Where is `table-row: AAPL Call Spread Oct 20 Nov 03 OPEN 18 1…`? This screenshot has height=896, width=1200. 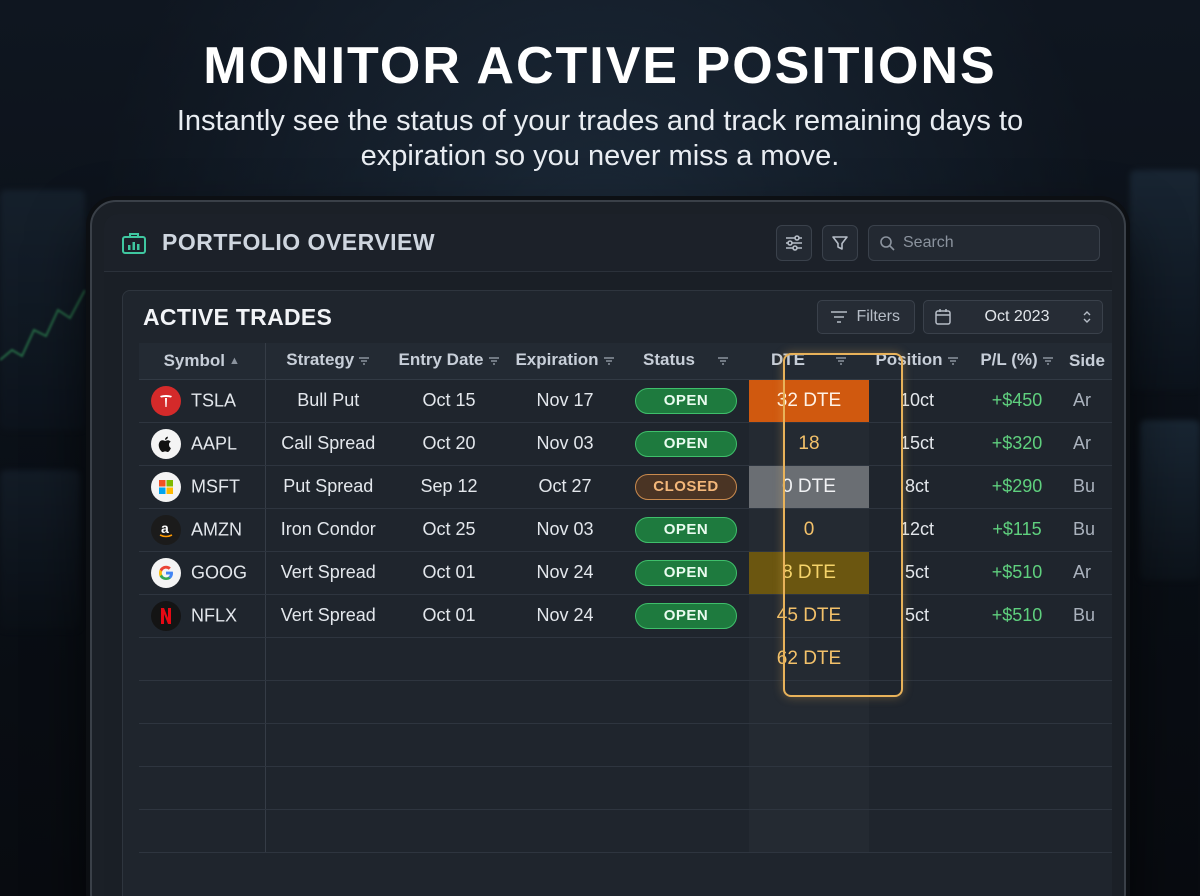
table-row: AAPL Call Spread Oct 20 Nov 03 OPEN 18 1… is located at coordinates (625, 444).